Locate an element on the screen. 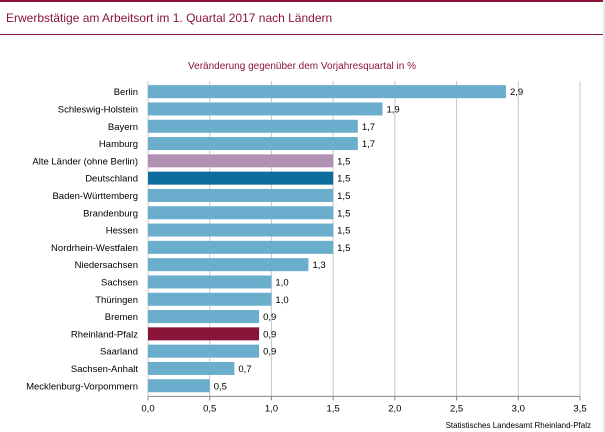 The width and height of the screenshot is (605, 432). category-label: Bayern is located at coordinates (123, 127).